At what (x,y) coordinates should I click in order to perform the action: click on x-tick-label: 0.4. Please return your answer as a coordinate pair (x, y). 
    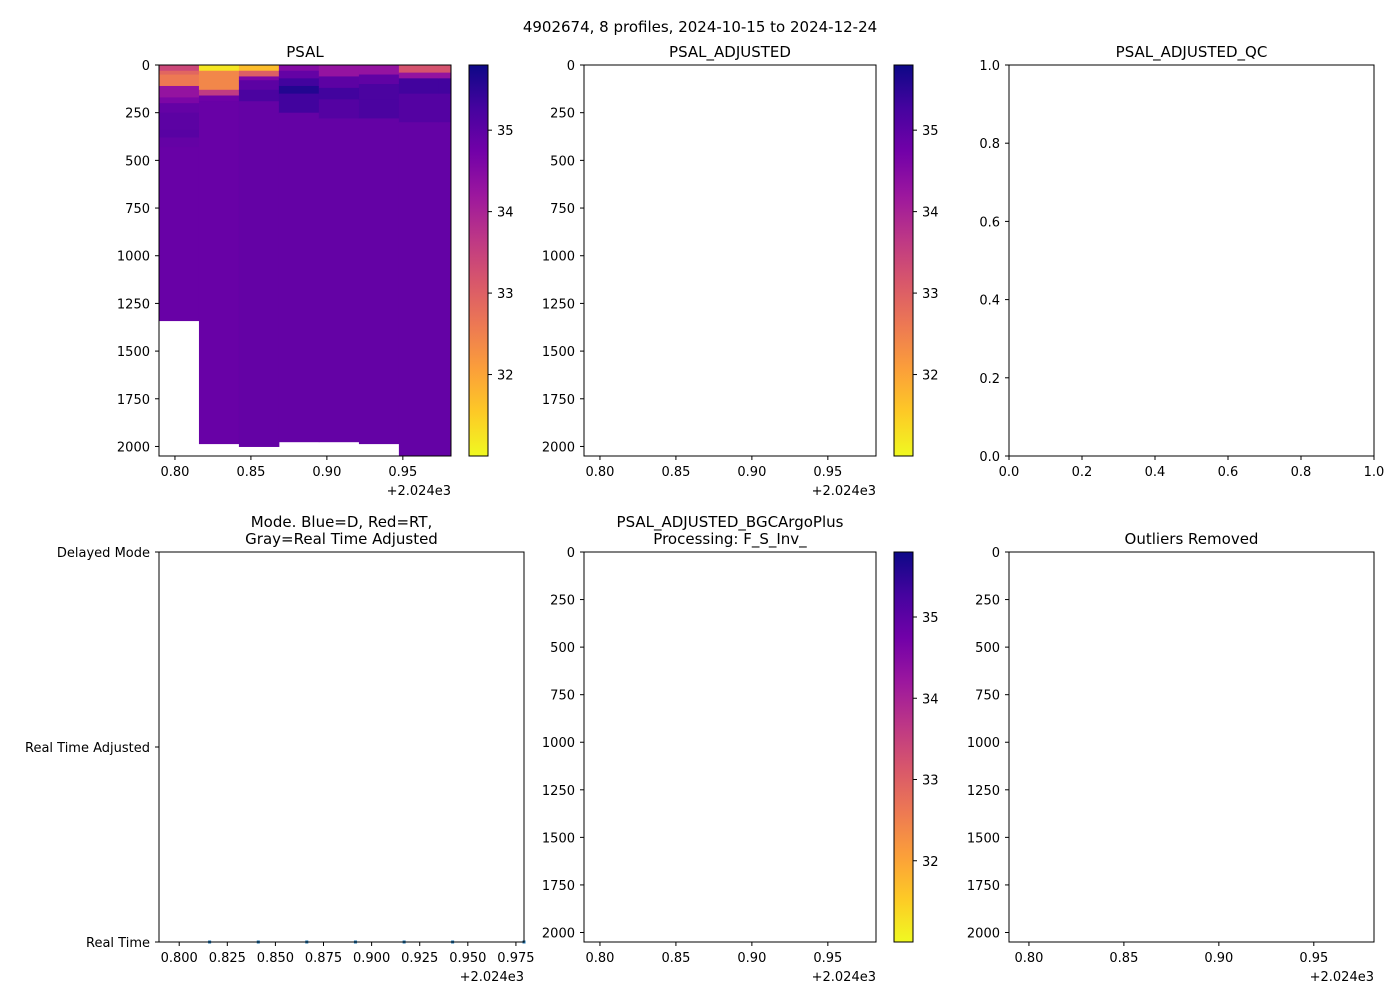
    Looking at the image, I should click on (1155, 472).